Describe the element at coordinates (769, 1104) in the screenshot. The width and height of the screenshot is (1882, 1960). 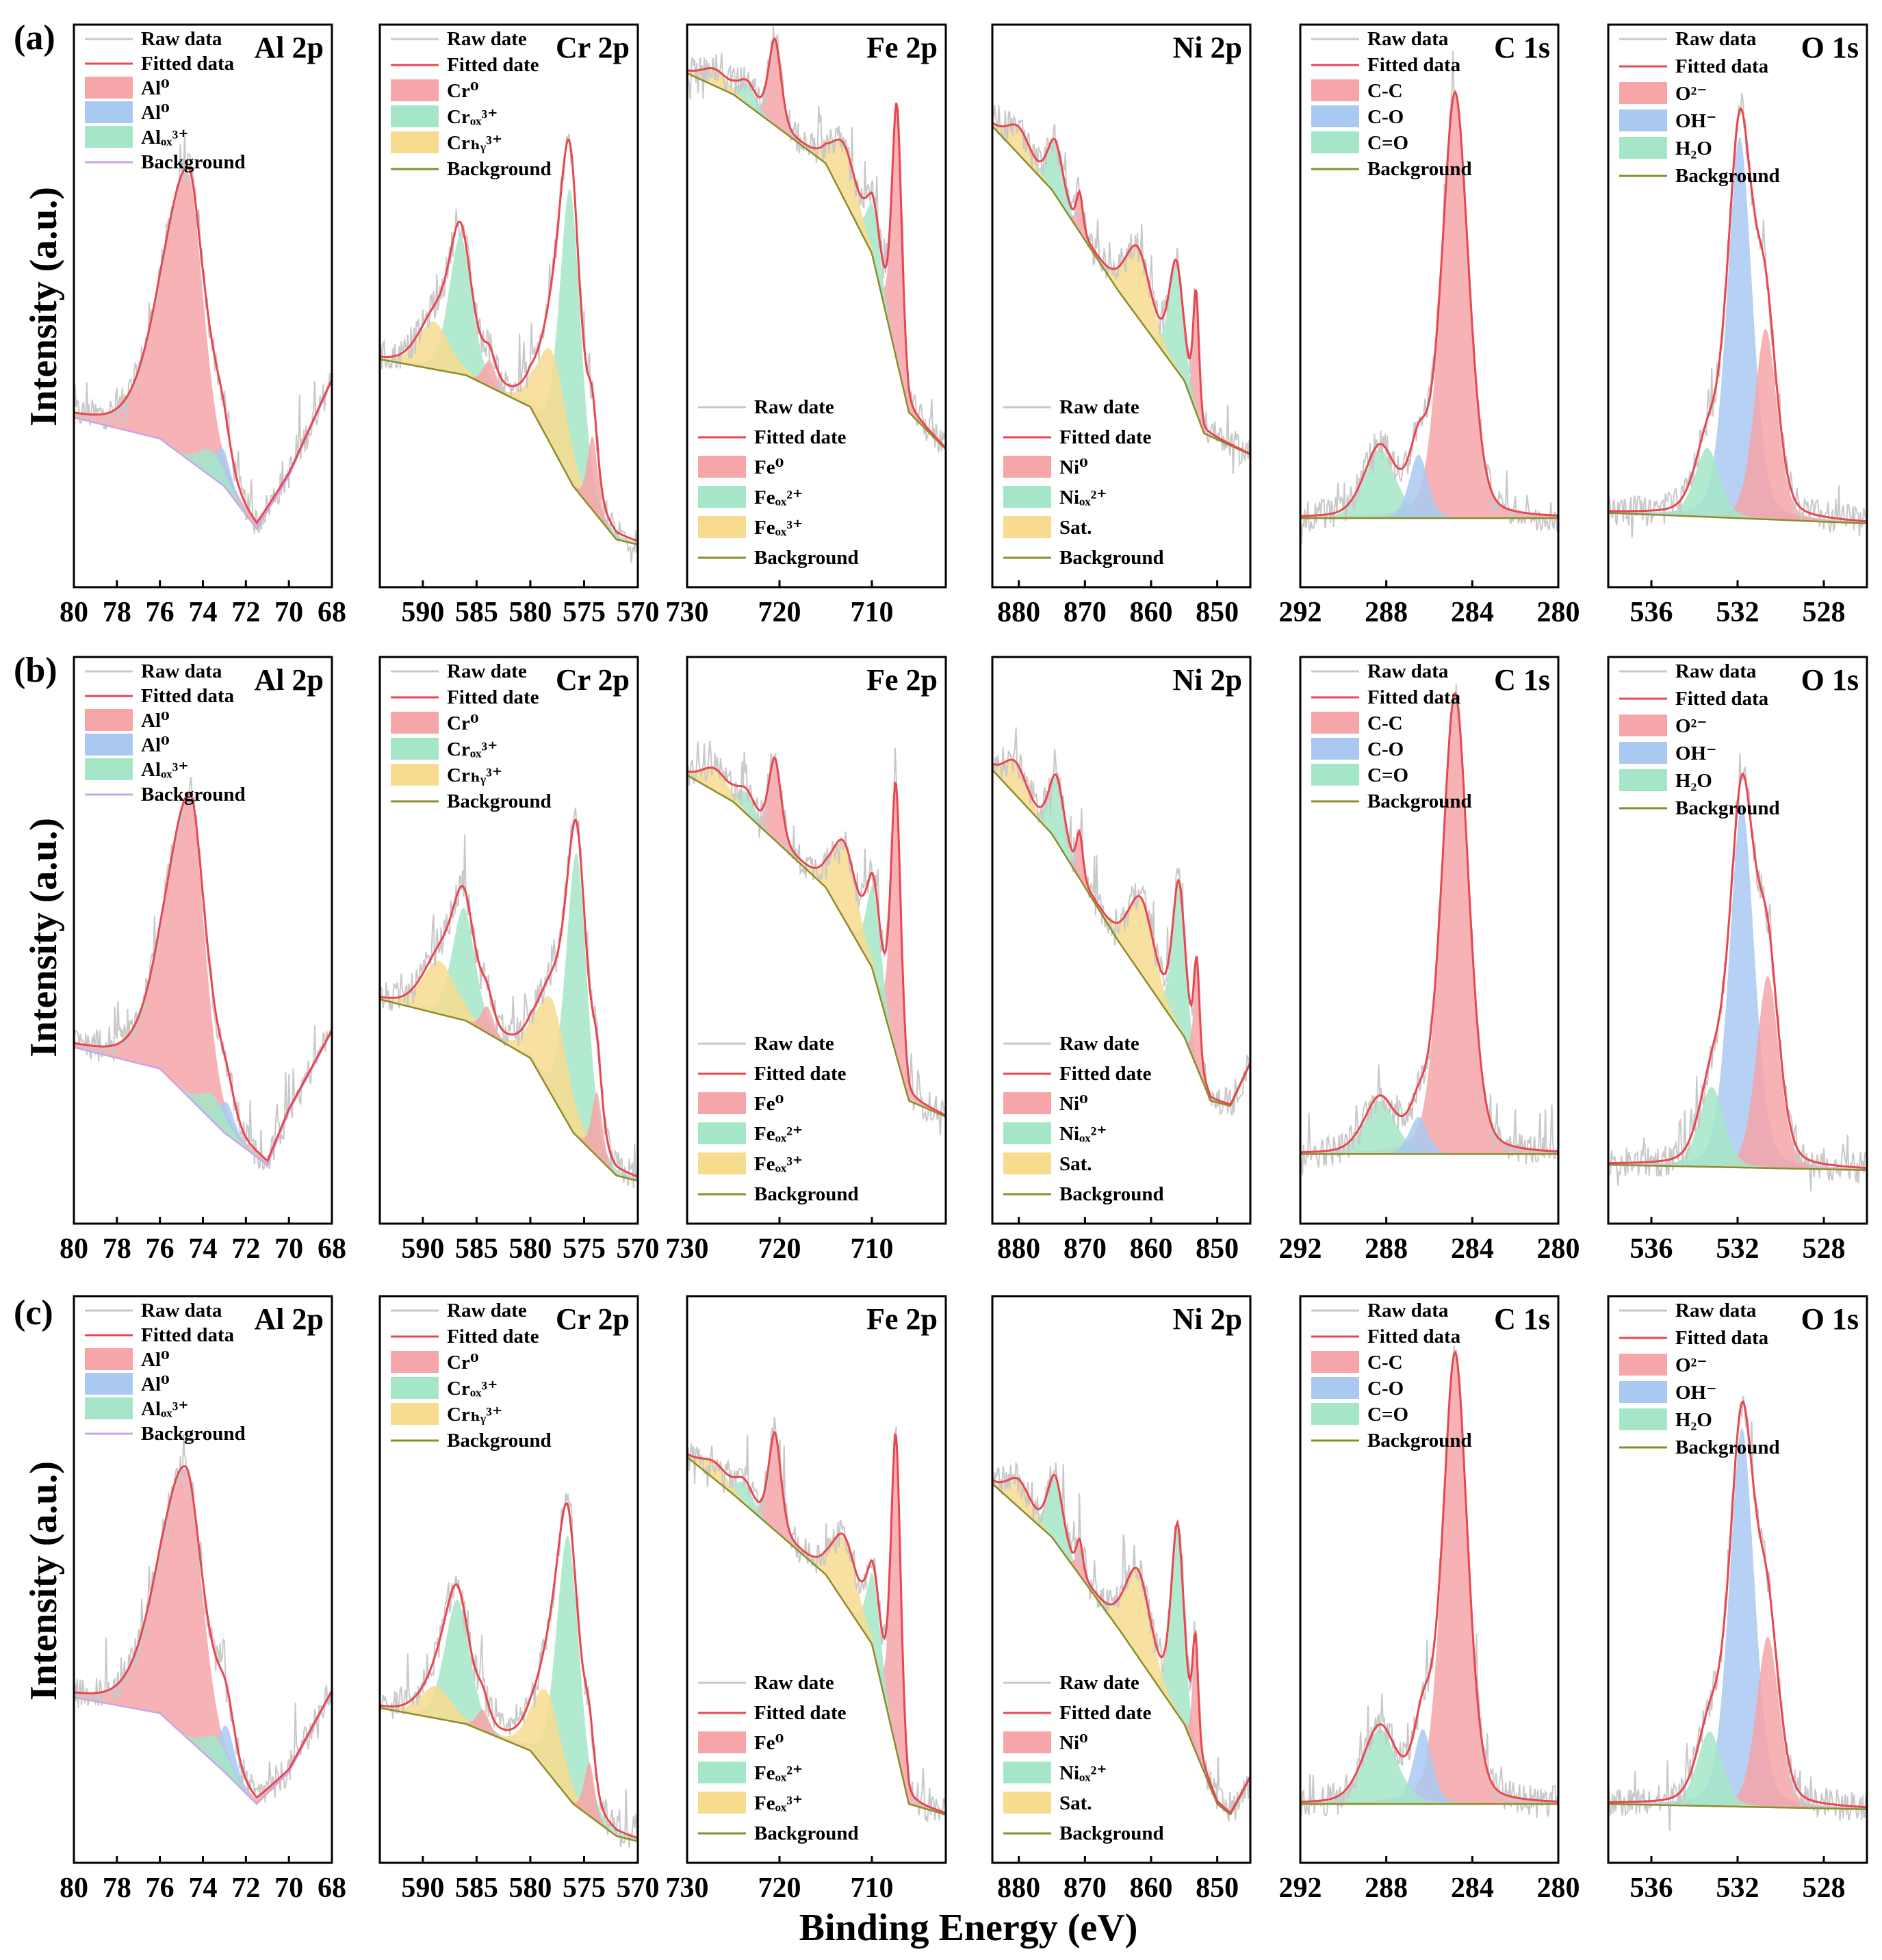
I see `legend-label-fe-b-2: Fe⁰` at that location.